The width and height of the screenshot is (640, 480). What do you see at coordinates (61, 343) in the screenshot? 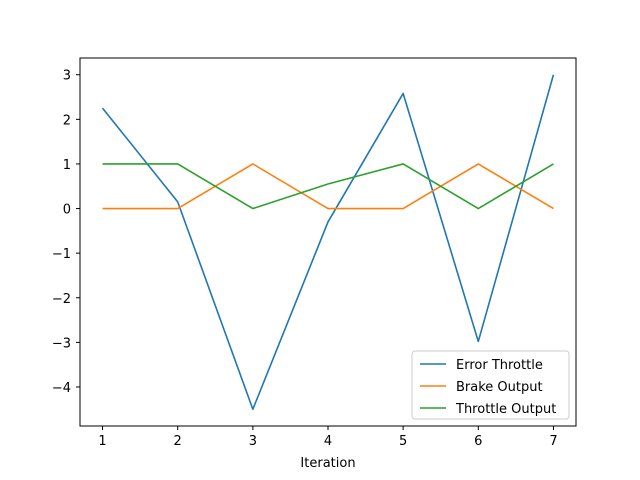
I see `y-tick-label: −3` at bounding box center [61, 343].